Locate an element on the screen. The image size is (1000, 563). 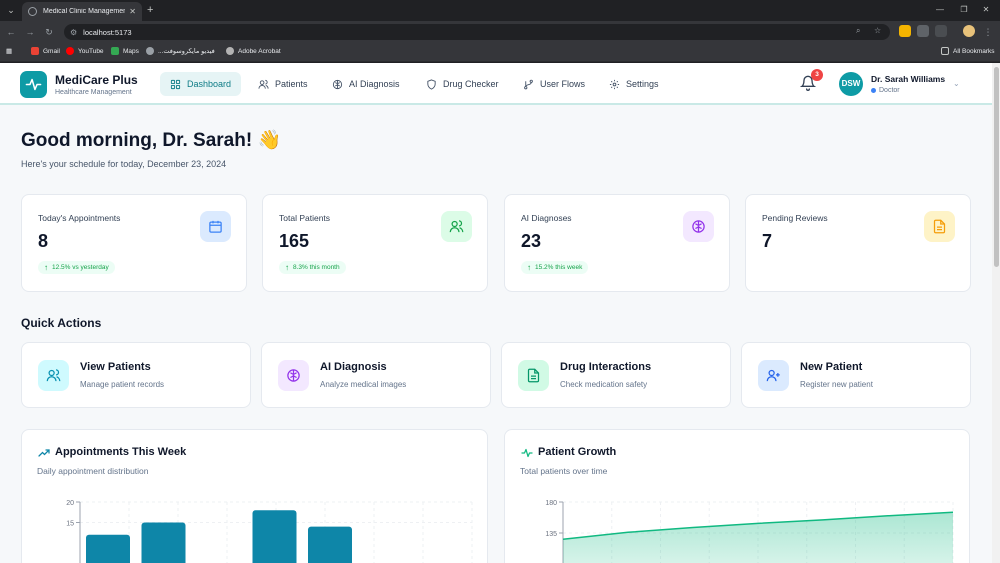
profile-avatar-icon is located at coordinates (969, 31).